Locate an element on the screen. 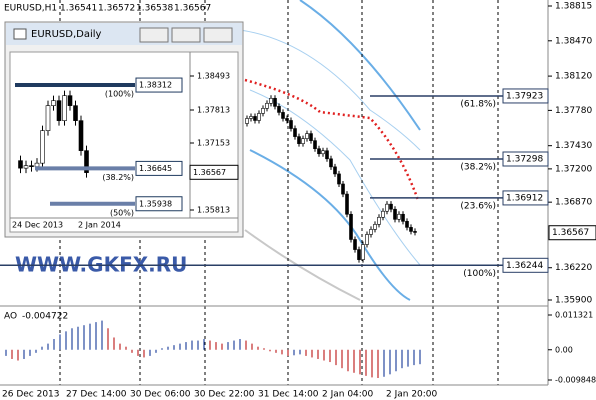 Image resolution: width=596 pixels, height=400 pixels. y-tick-label: 1.37430 is located at coordinates (573, 146).